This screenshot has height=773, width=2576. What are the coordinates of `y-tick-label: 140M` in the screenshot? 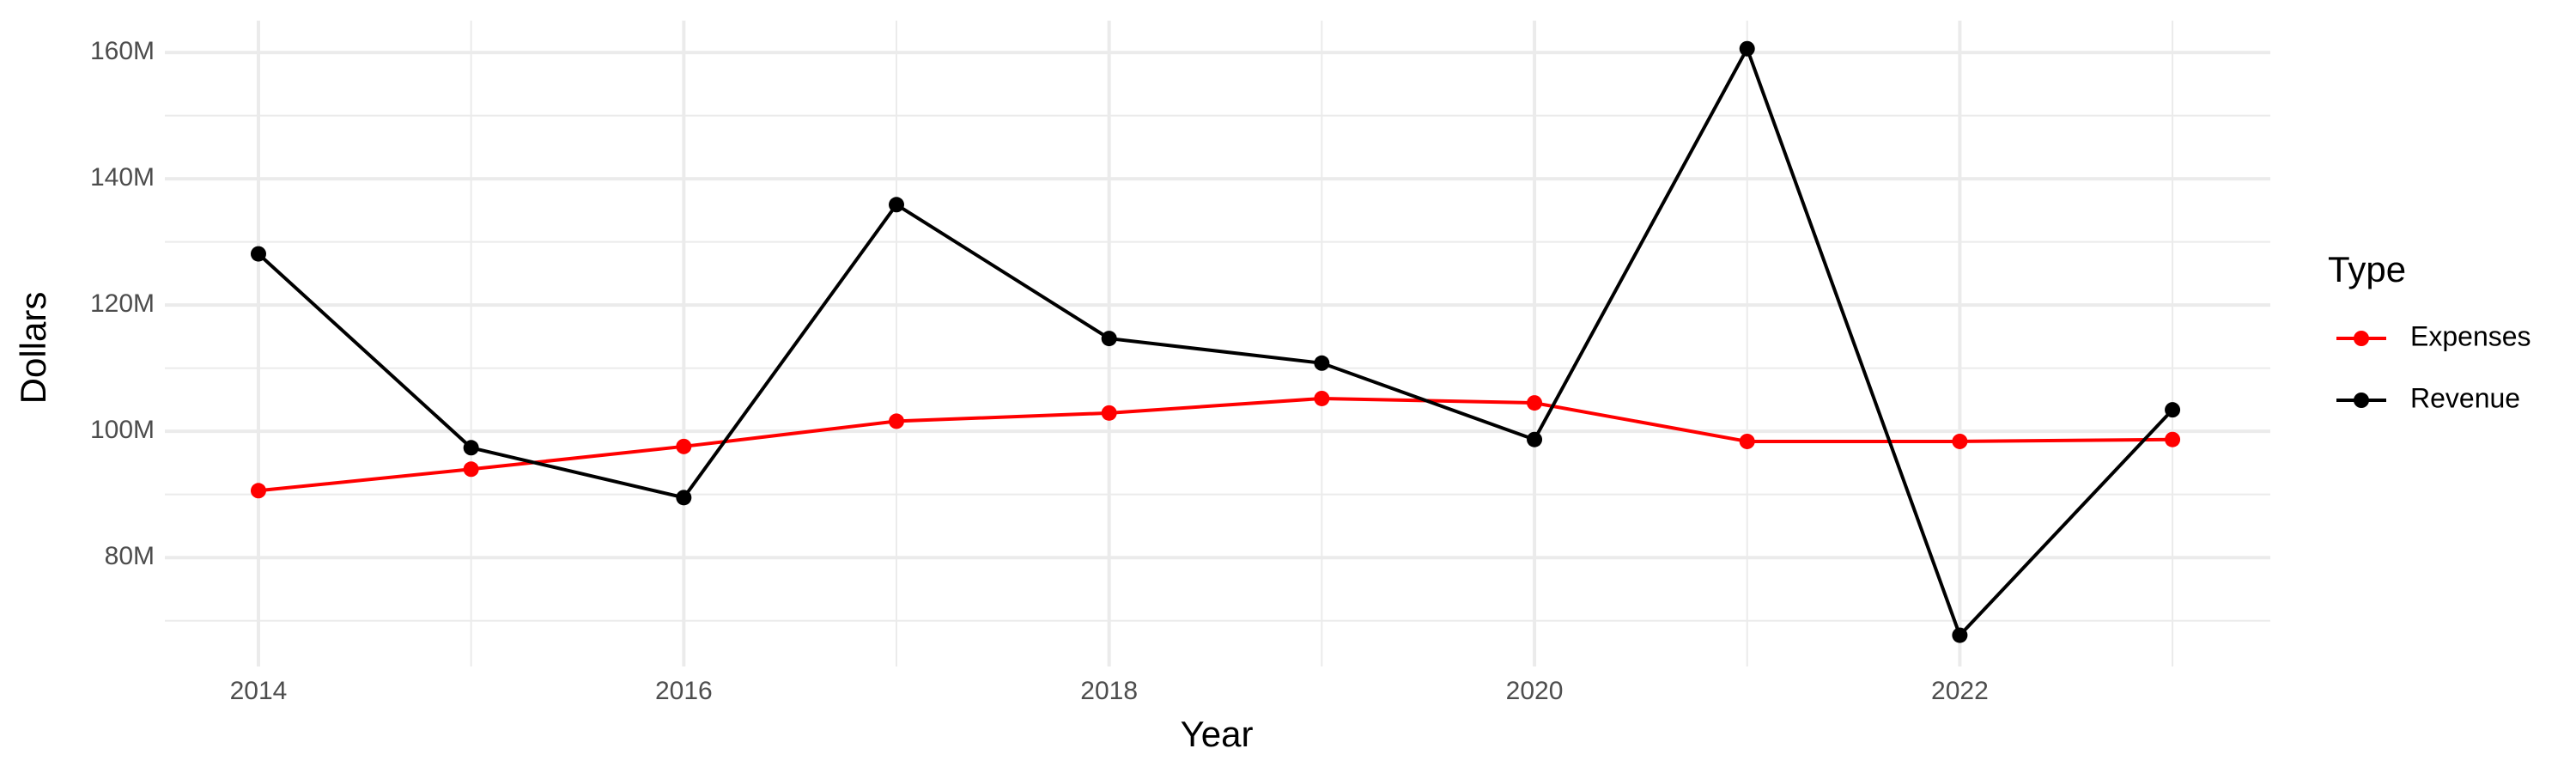 It's located at (123, 177).